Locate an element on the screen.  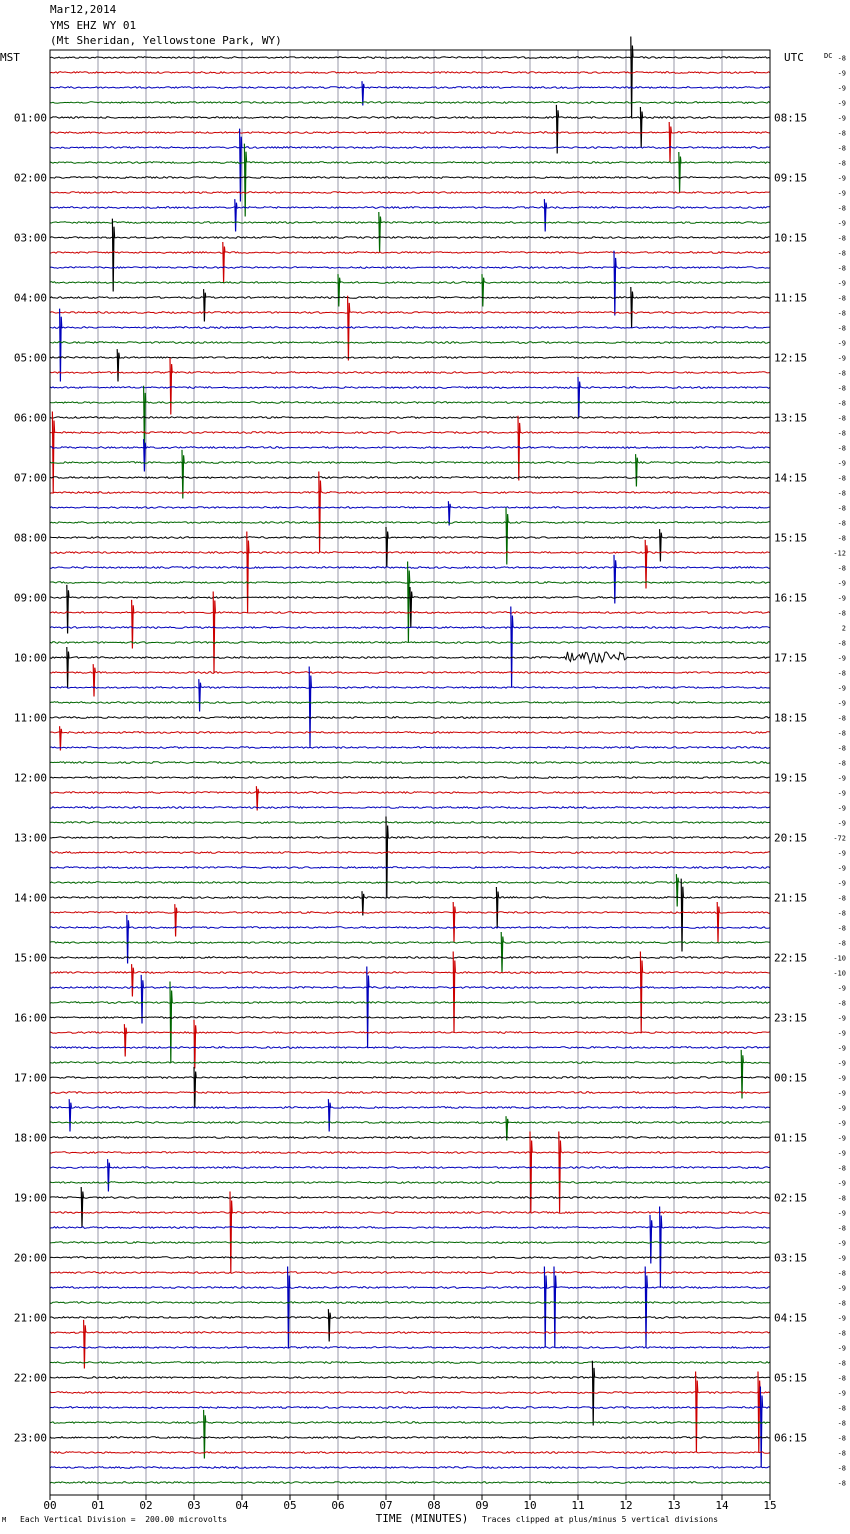
utc-hour-label: 15:15 is located at coordinates (790, 538).